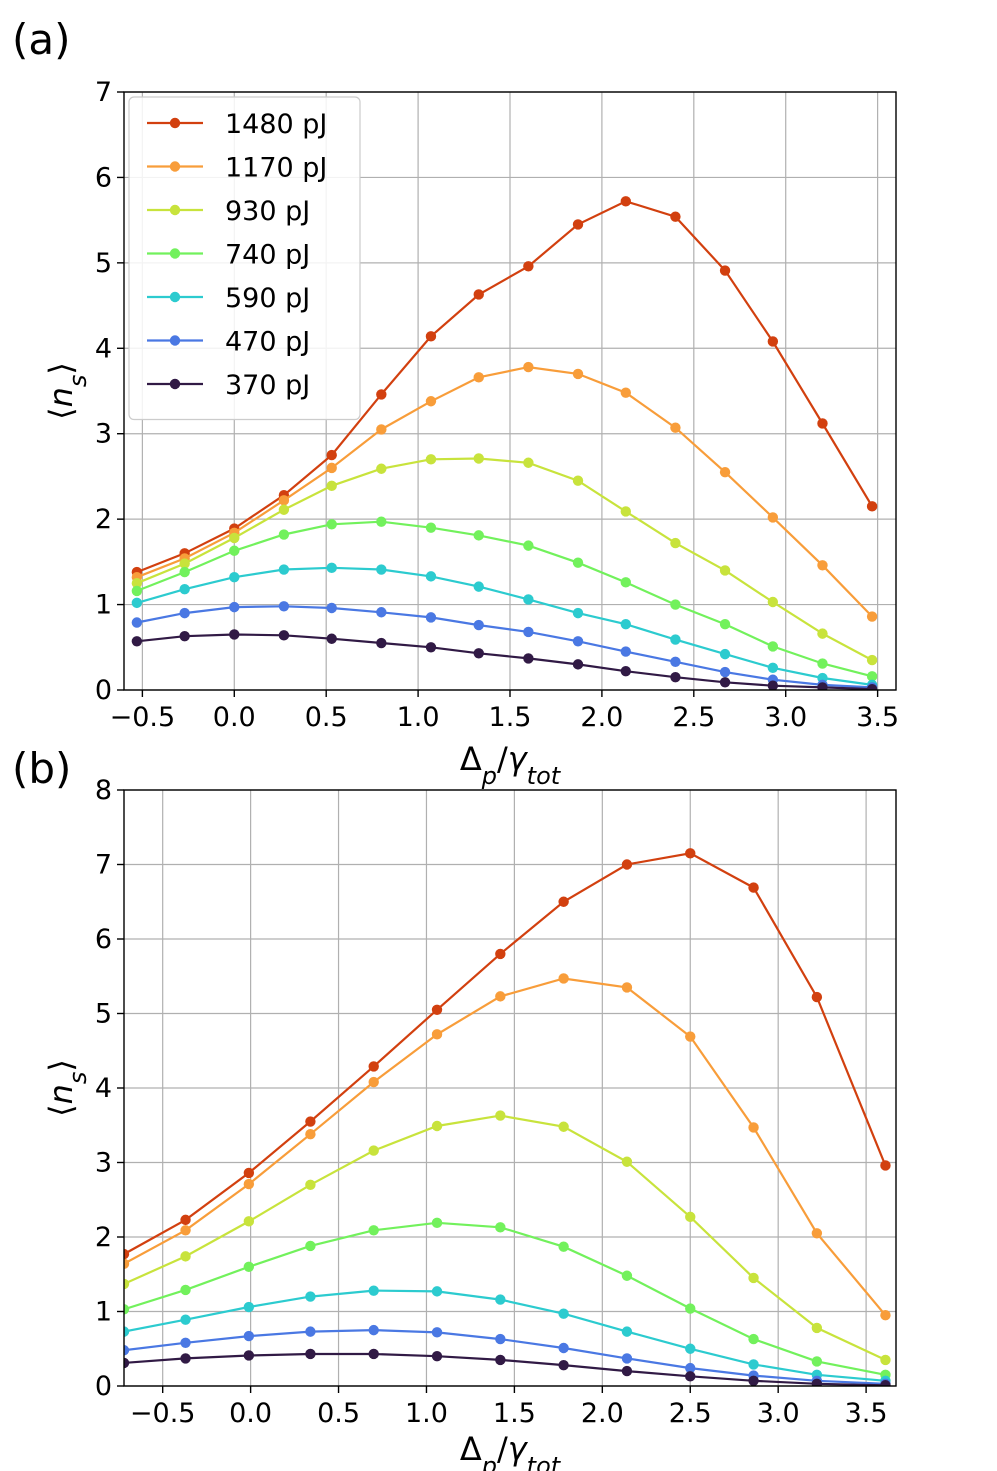 The height and width of the screenshot is (1471, 997). I want to click on legend-label-370-pj: 370 pJ, so click(267, 385).